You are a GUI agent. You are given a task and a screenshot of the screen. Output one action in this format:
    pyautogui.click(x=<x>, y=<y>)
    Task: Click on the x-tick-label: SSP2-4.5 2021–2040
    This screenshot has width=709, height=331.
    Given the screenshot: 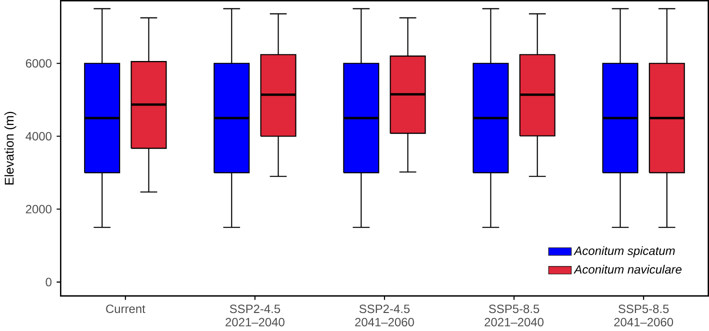 What is the action you would take?
    pyautogui.click(x=255, y=315)
    